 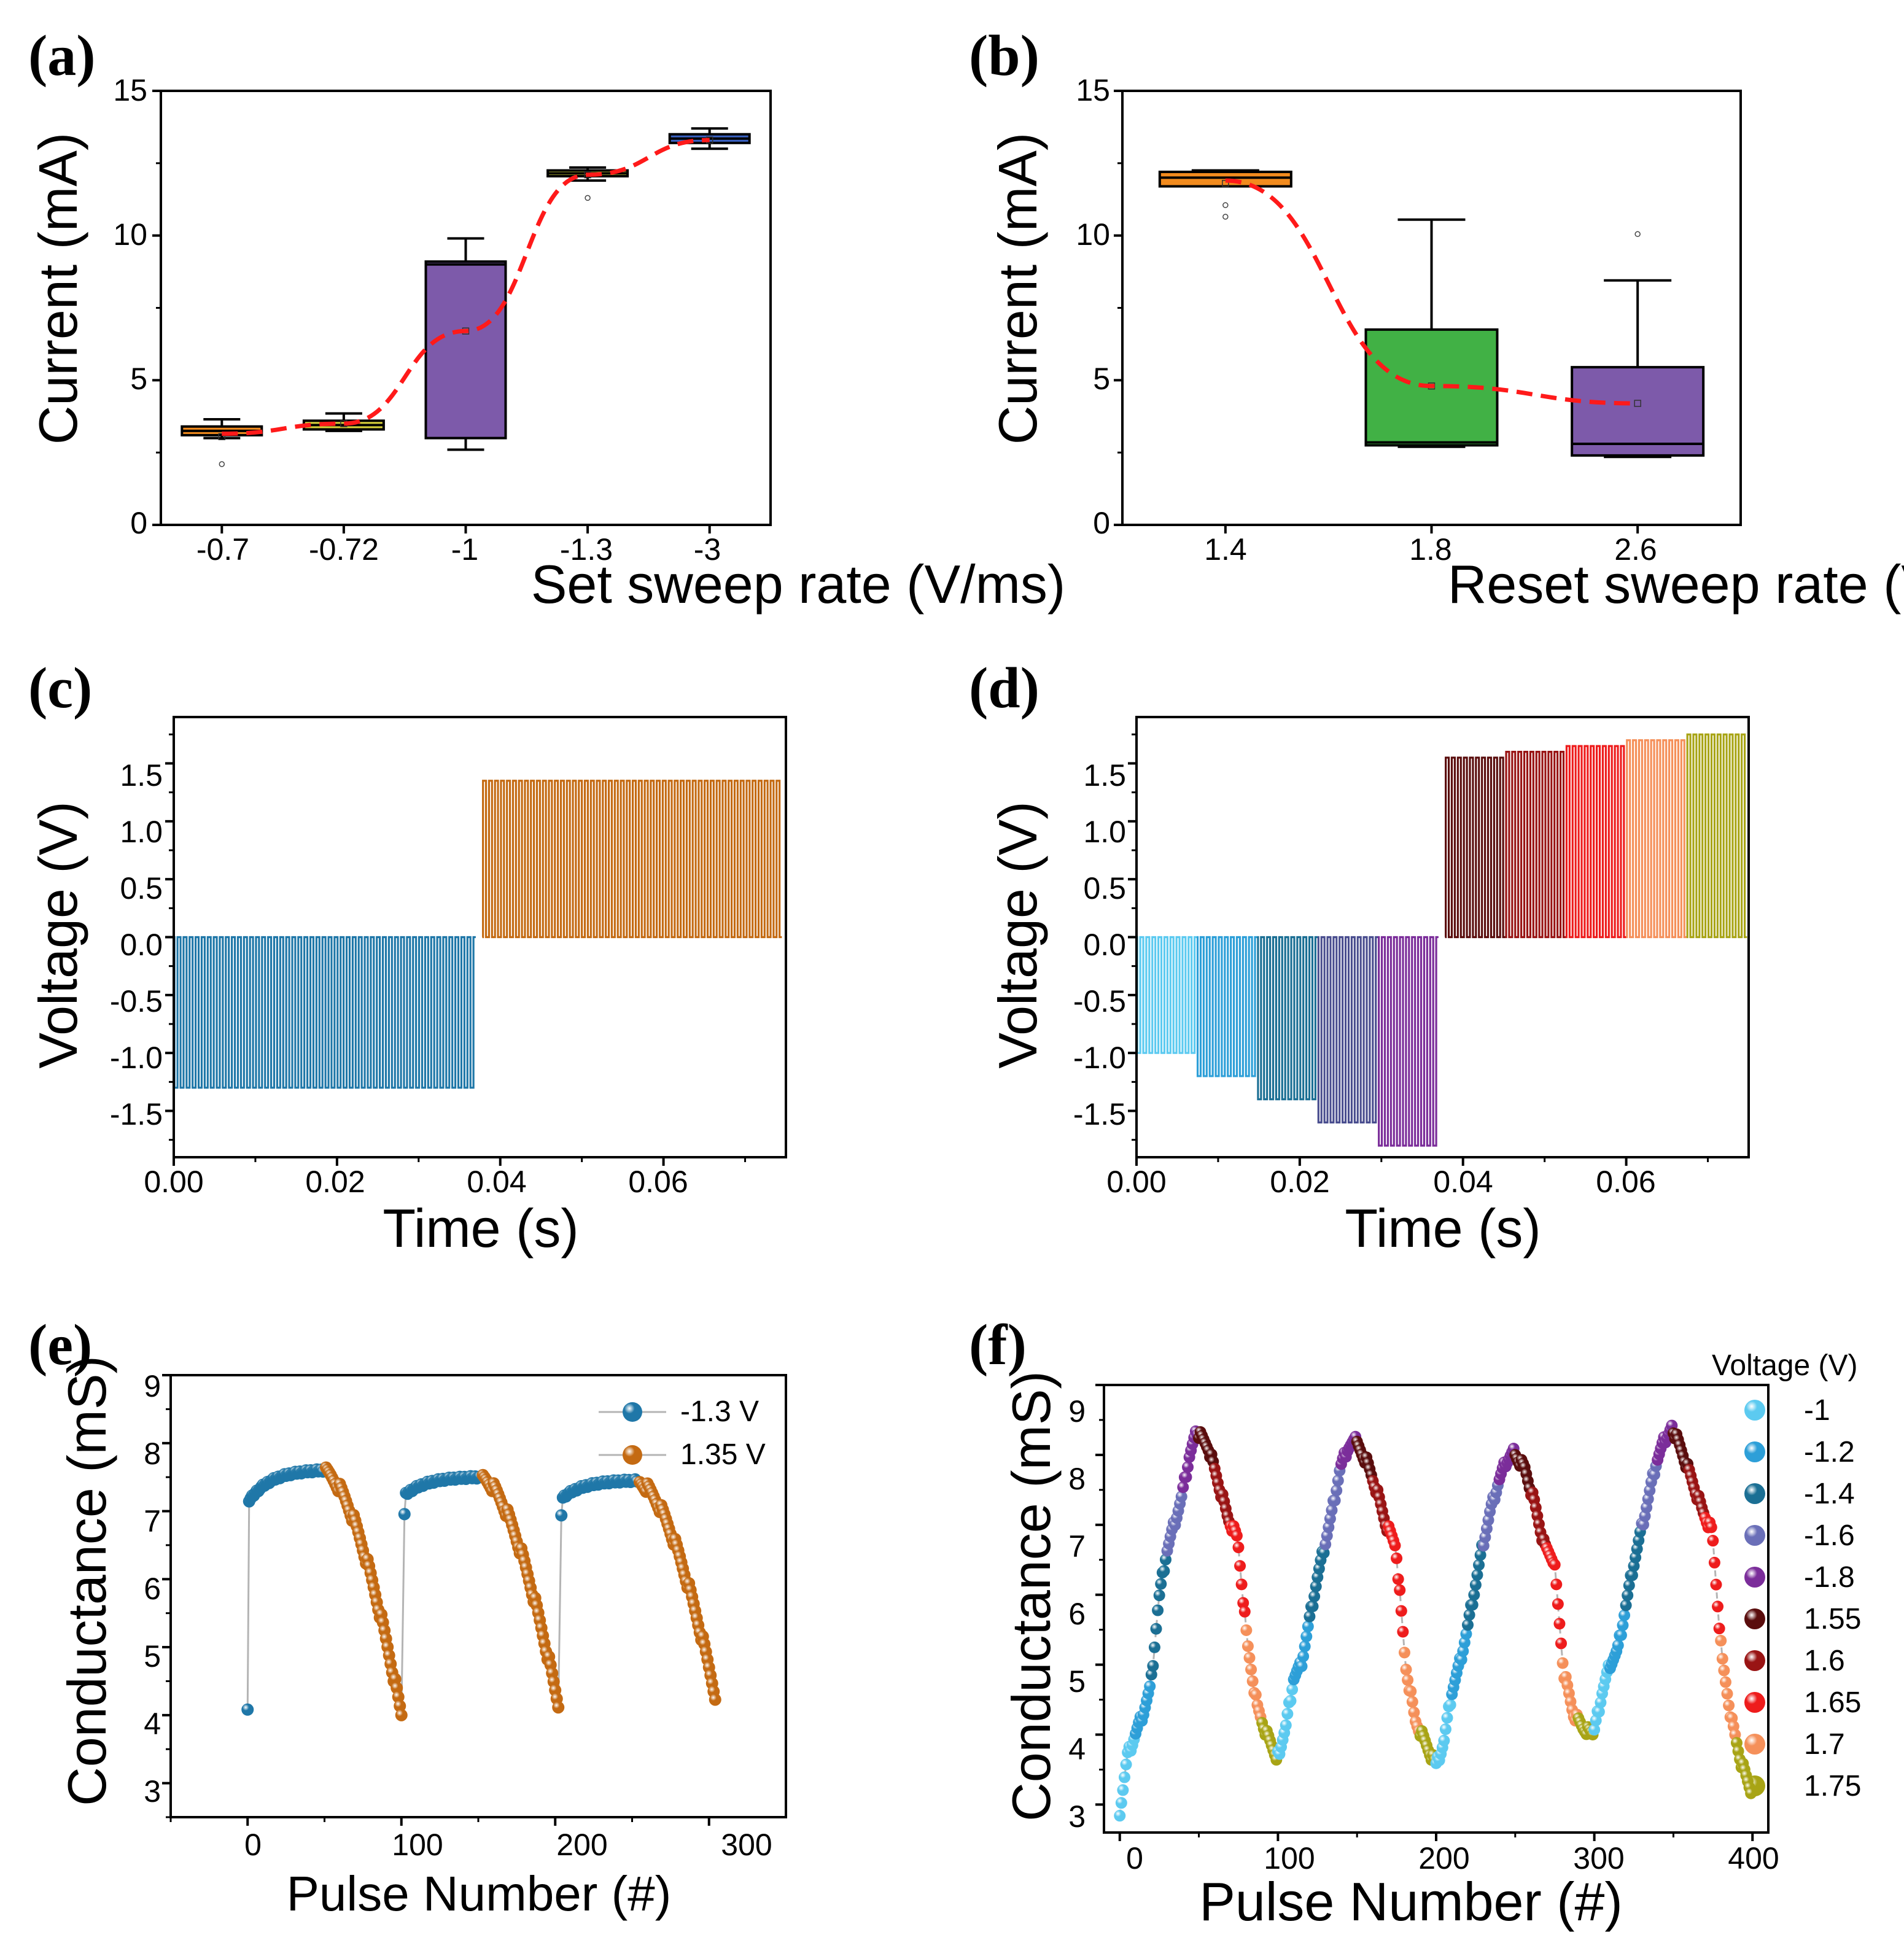 What do you see at coordinates (746, 1845) in the screenshot?
I see `x-tick-label: 300` at bounding box center [746, 1845].